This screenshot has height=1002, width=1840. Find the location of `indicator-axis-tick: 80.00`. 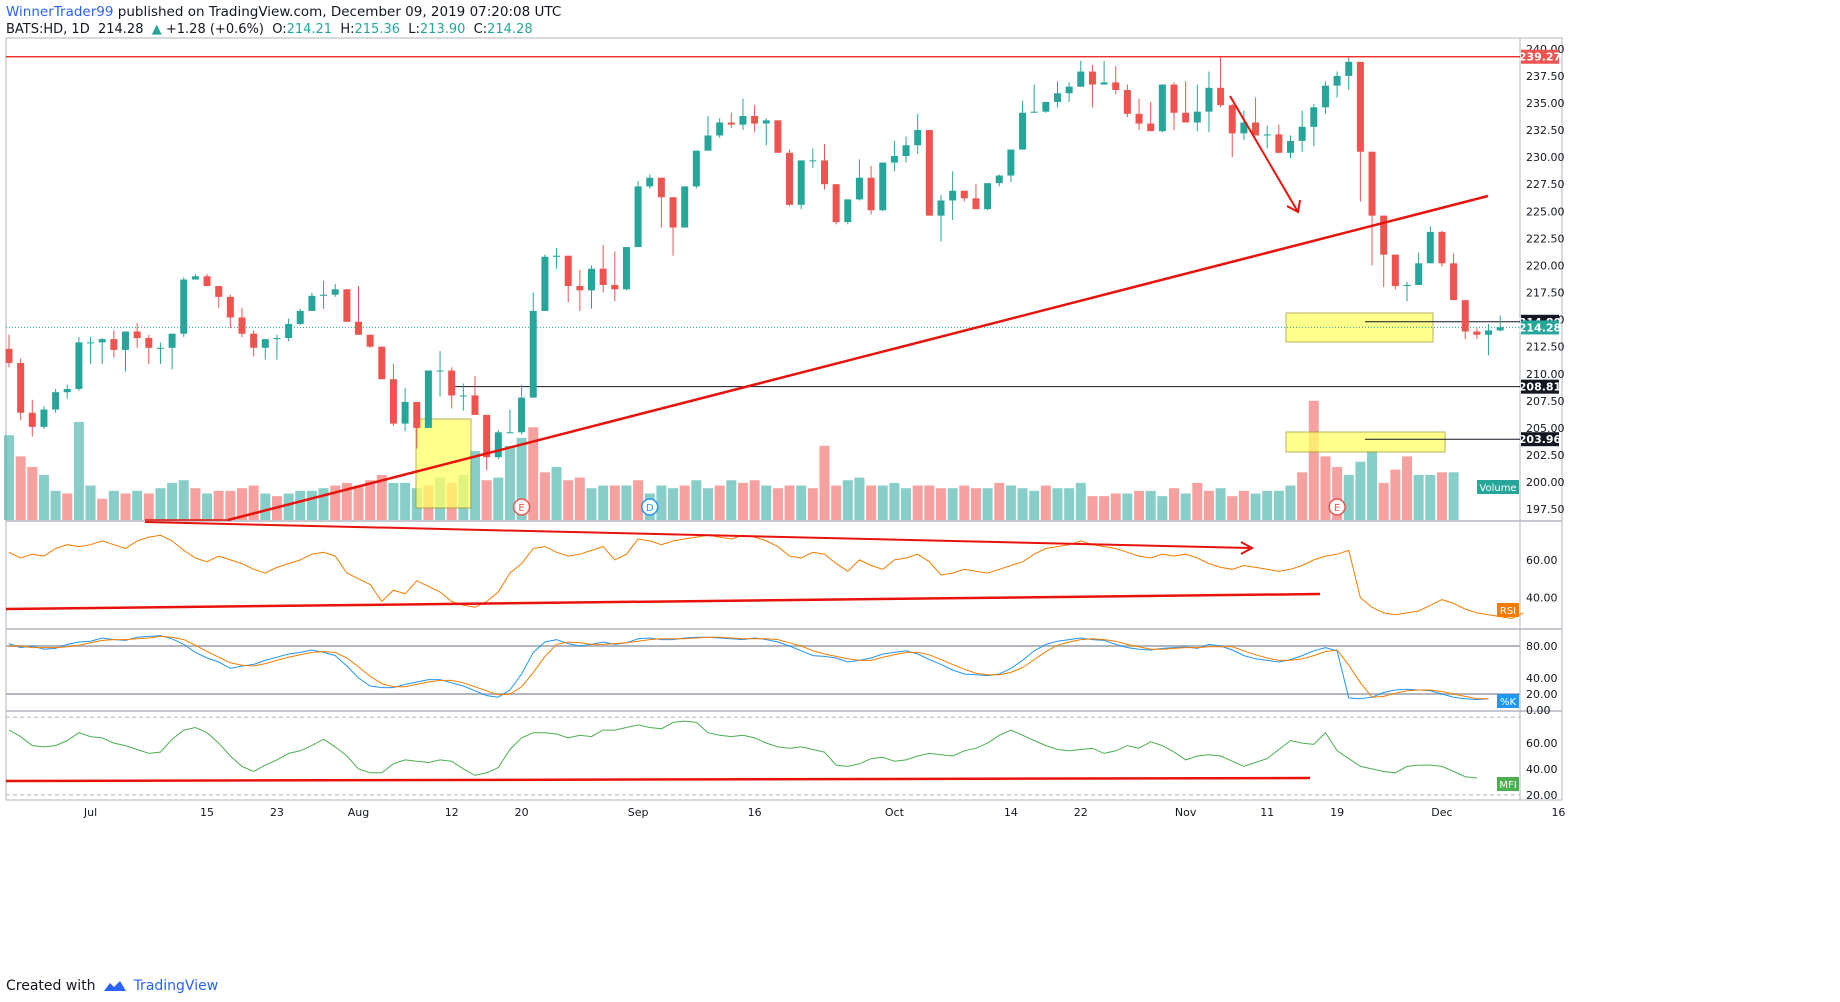

indicator-axis-tick: 80.00 is located at coordinates (1542, 646).